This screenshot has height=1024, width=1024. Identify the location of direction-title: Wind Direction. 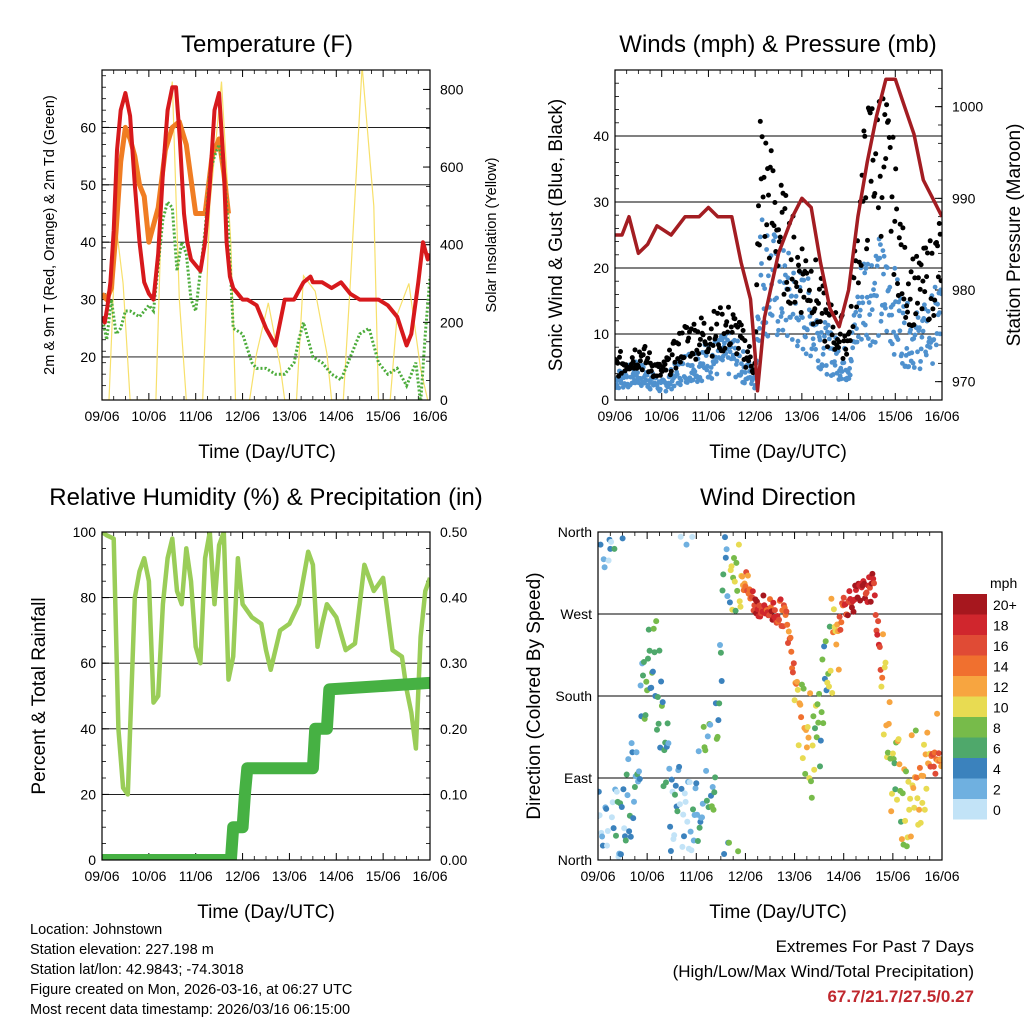
(778, 497).